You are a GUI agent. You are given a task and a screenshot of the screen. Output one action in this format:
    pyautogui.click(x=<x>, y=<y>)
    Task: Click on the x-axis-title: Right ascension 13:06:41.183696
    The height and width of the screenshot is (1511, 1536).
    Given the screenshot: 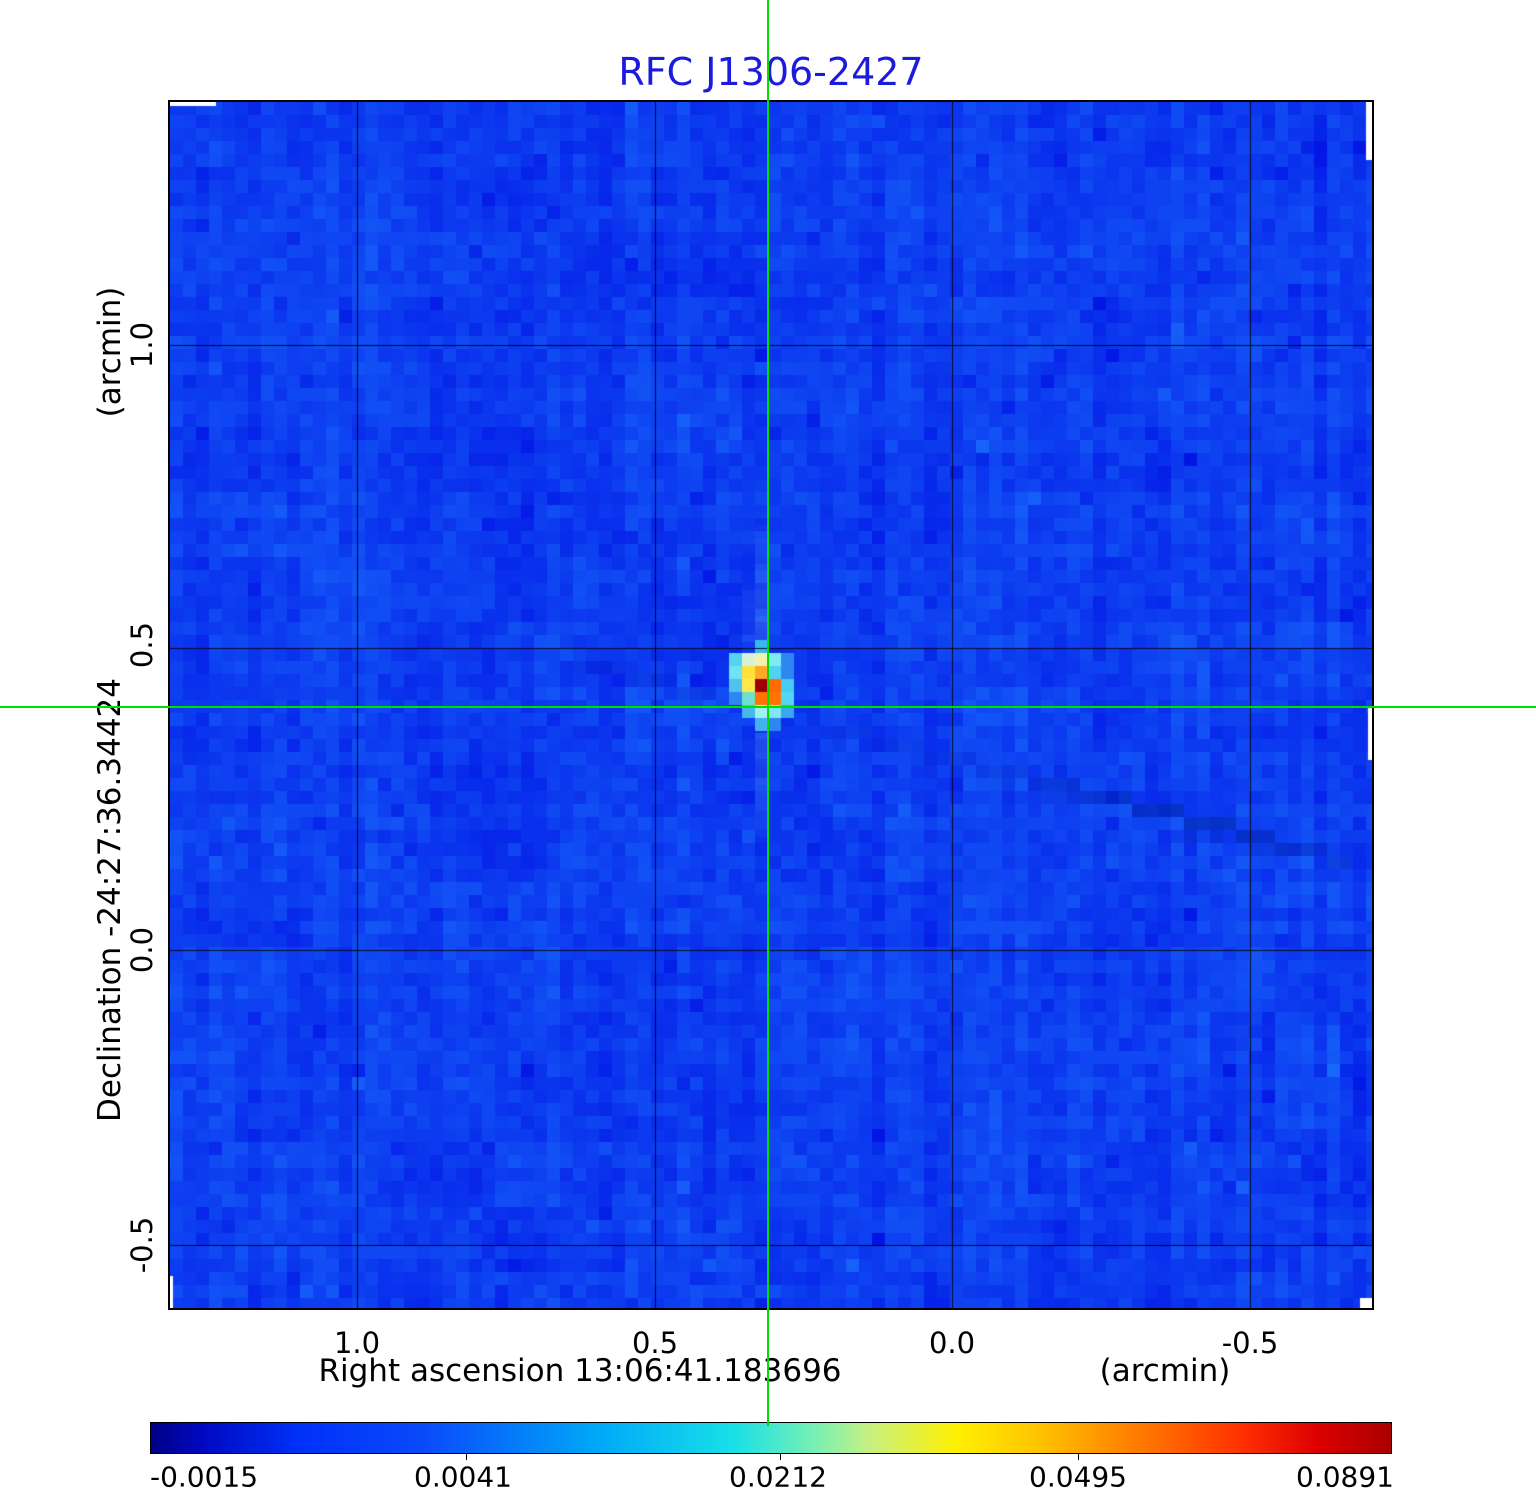 What is the action you would take?
    pyautogui.click(x=580, y=1371)
    